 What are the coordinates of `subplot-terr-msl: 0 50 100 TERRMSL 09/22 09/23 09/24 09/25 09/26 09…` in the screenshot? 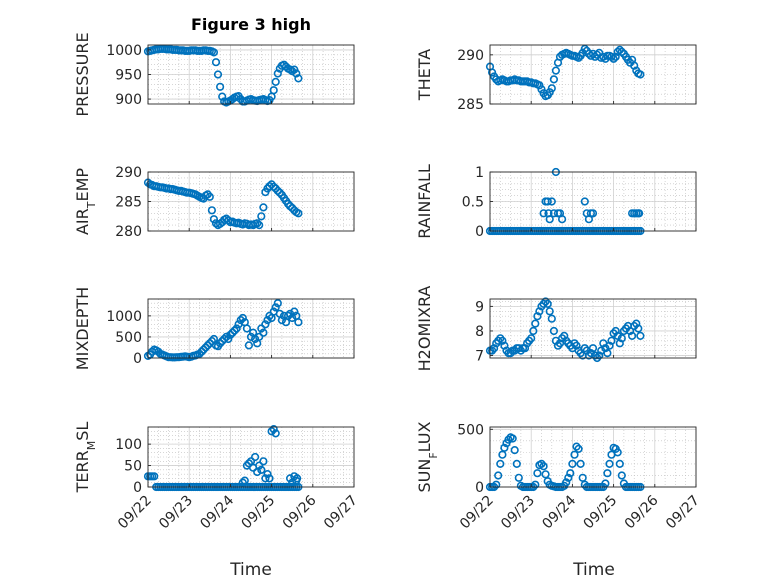 It's located at (217, 477).